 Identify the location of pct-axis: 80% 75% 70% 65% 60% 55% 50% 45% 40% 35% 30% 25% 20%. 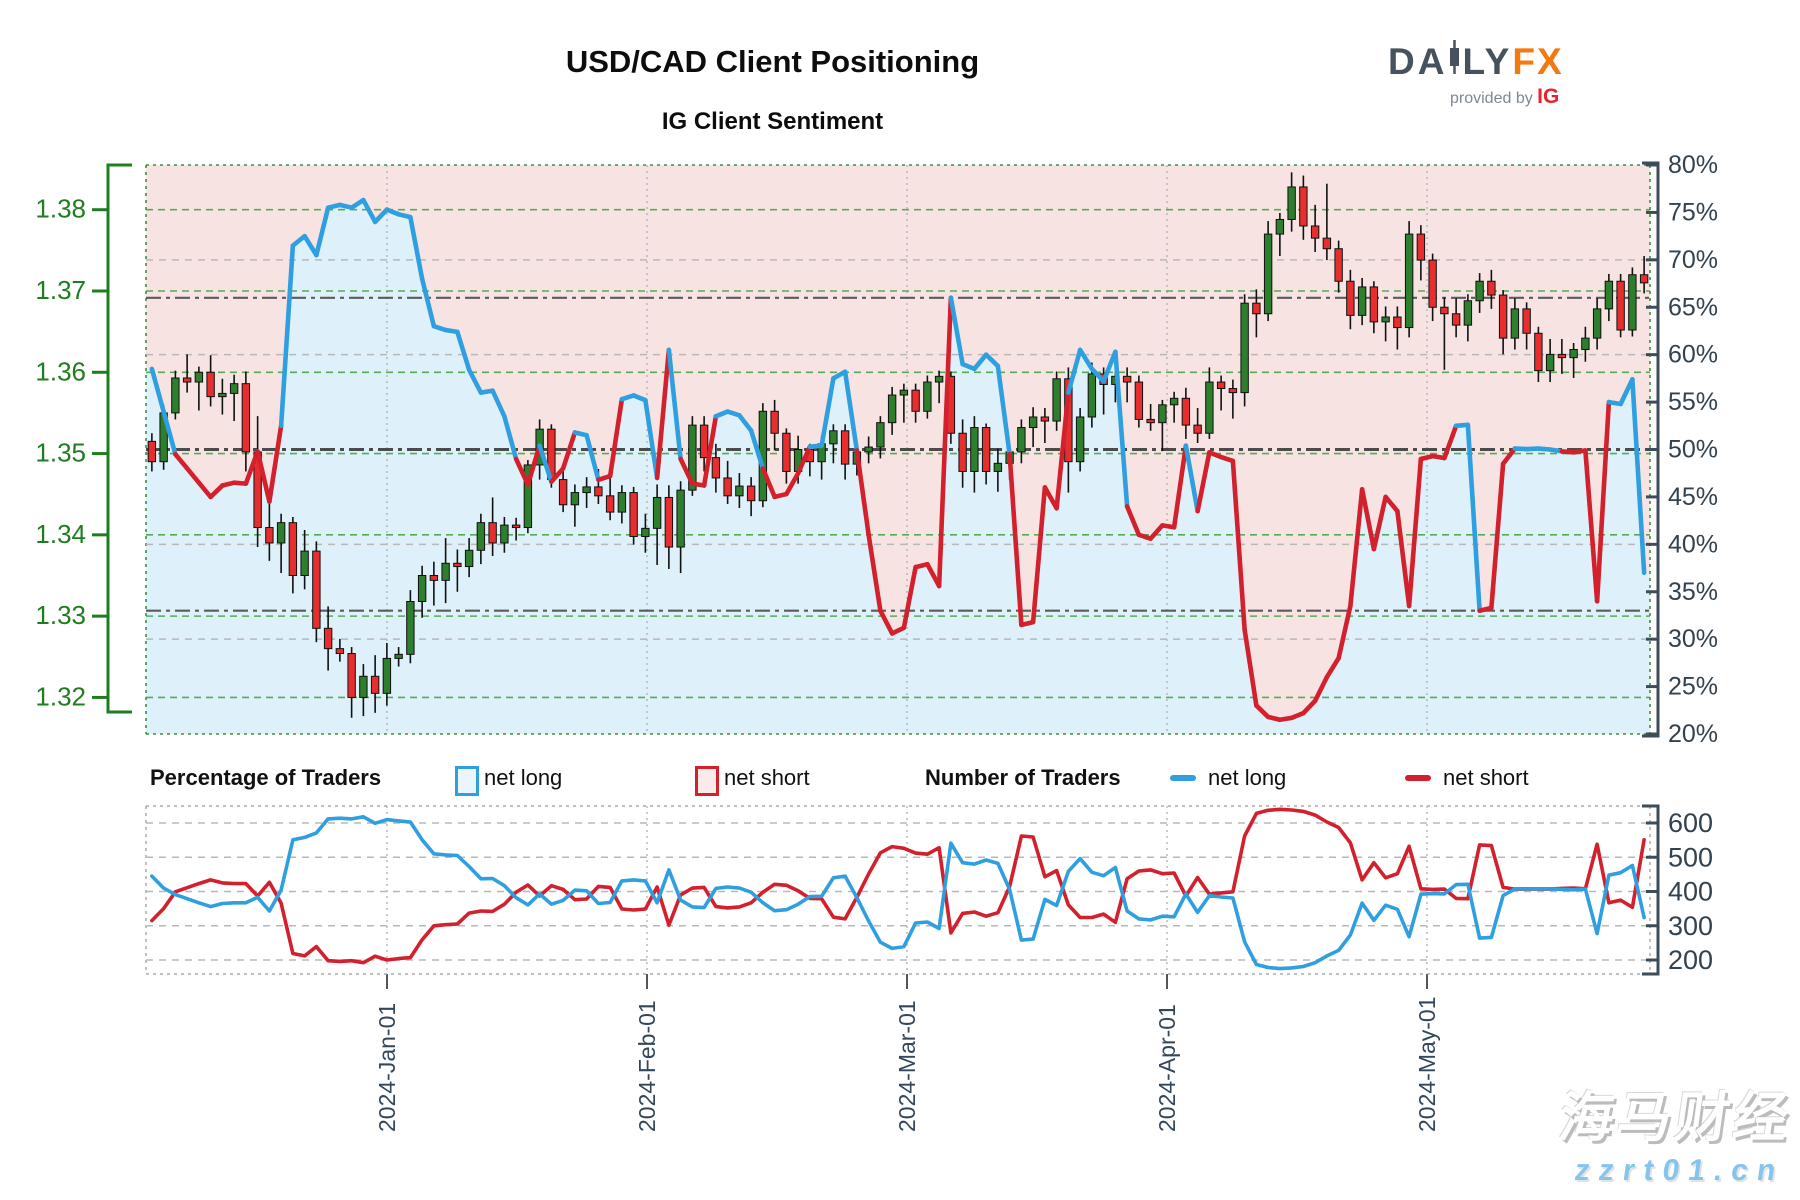
(1680, 449).